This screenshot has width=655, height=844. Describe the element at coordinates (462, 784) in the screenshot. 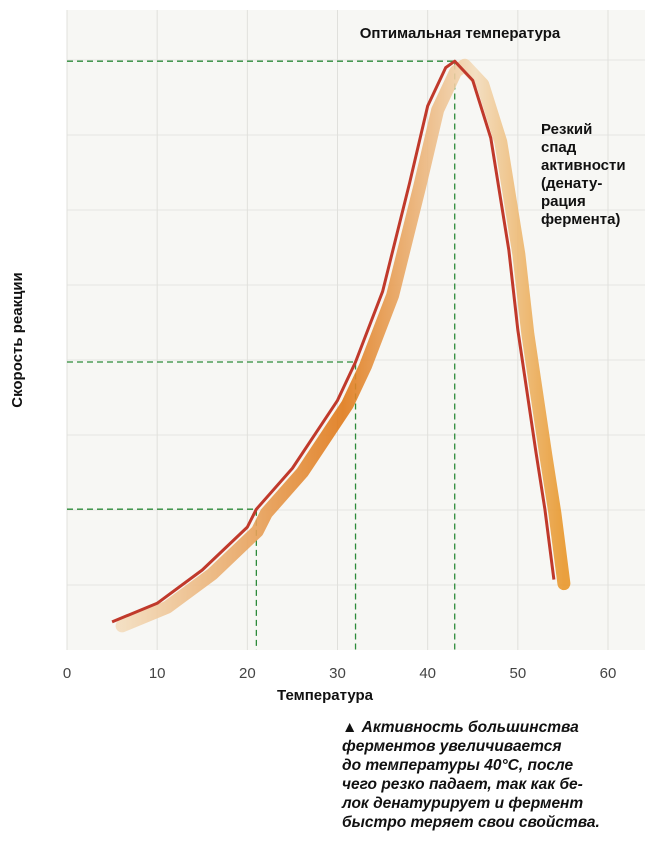

I see `caption-line: чего резко падает, так как бе-` at that location.